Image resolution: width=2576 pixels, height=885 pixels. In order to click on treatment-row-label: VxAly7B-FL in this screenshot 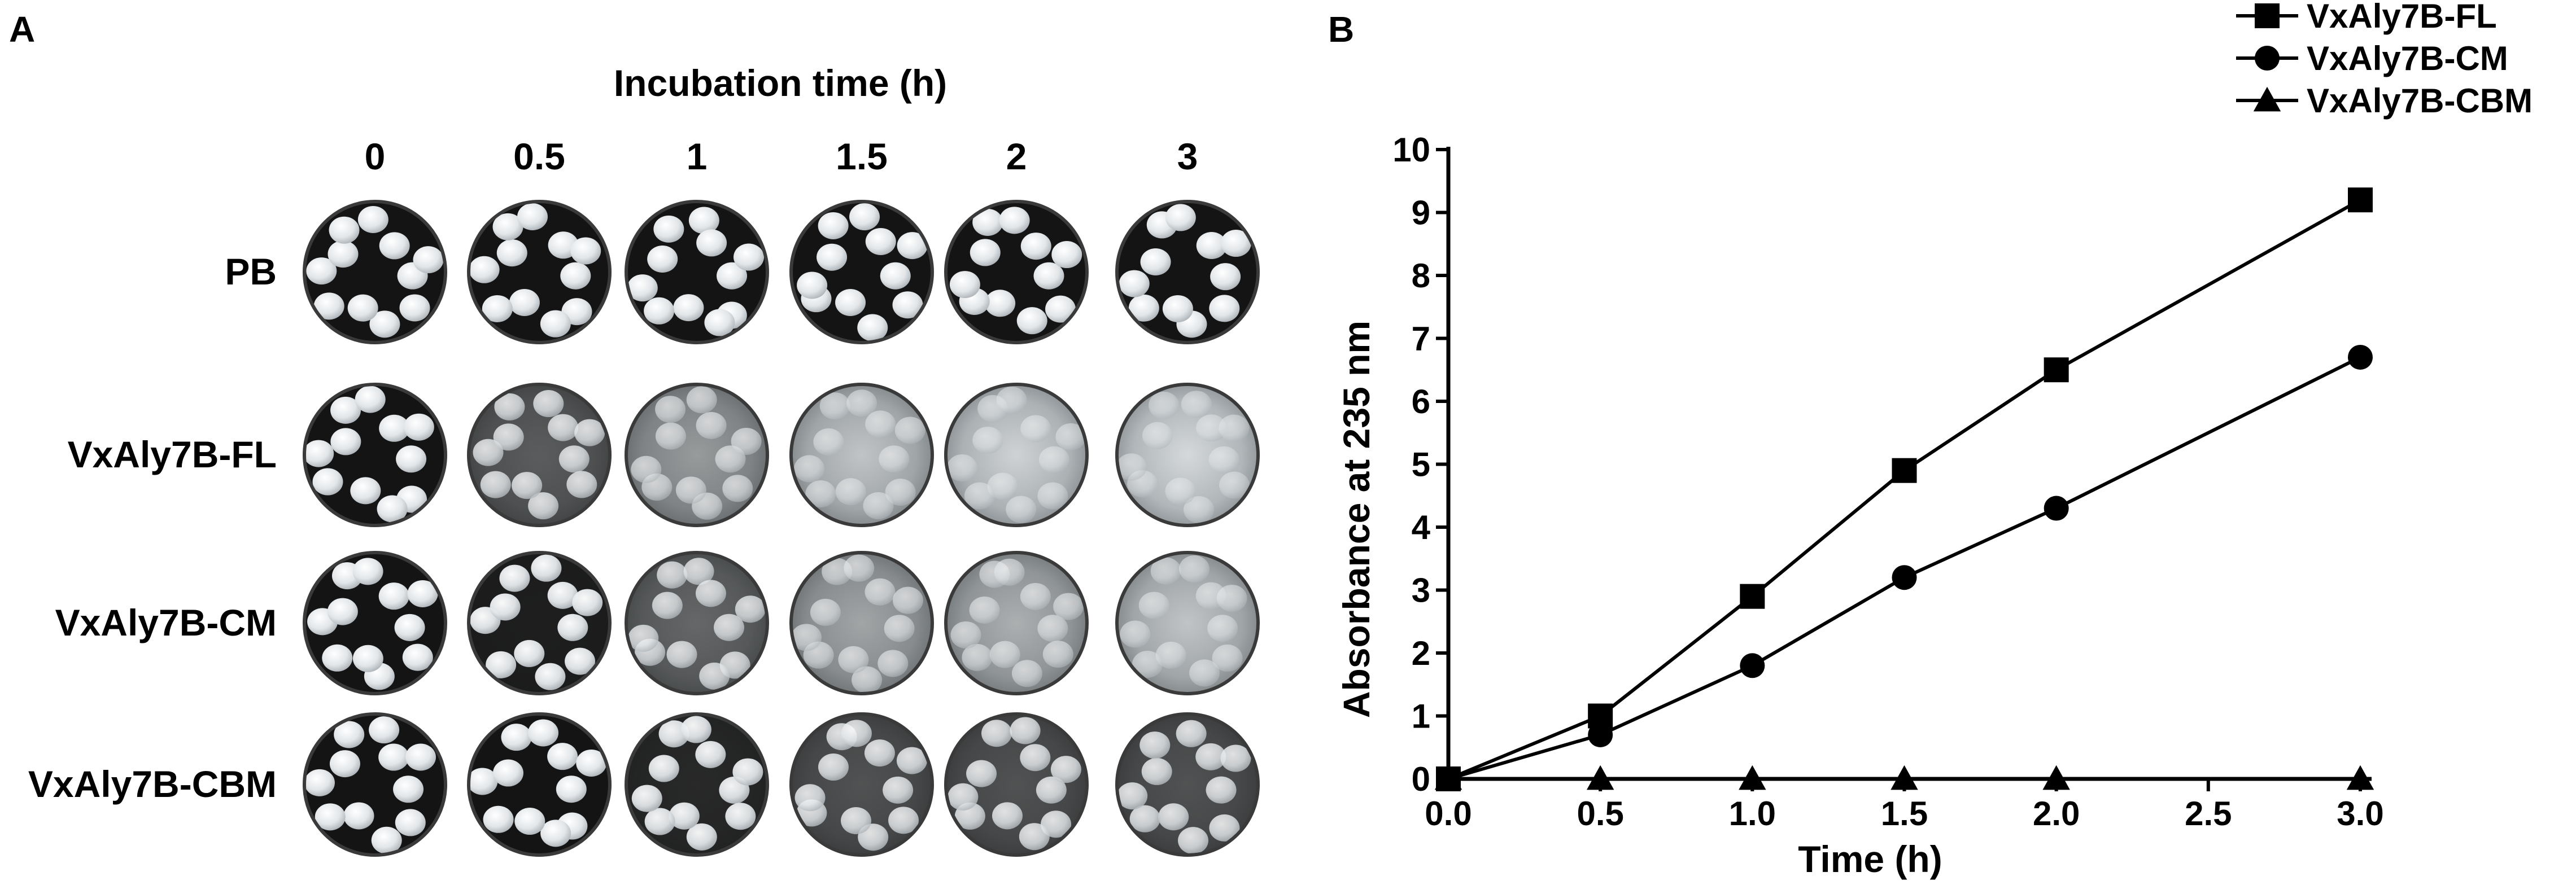, I will do `click(172, 454)`.